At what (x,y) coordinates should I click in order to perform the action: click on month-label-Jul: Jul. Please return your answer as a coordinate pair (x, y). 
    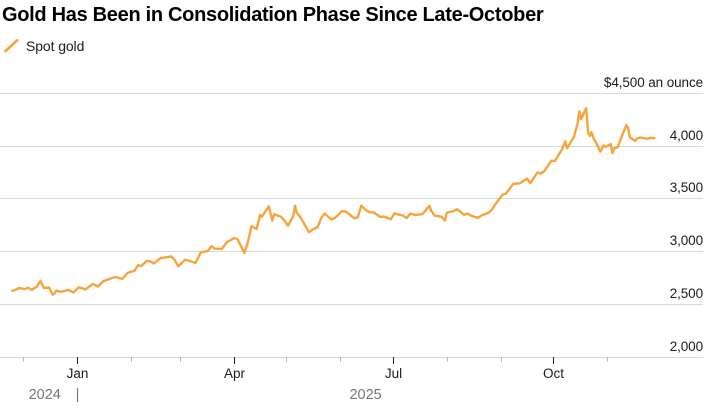
    Looking at the image, I should click on (393, 373).